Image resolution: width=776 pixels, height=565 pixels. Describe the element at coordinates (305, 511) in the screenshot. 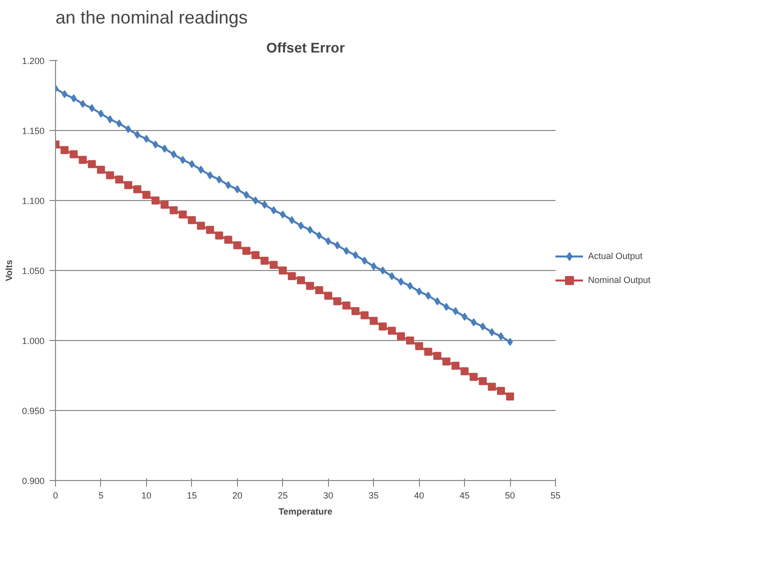

I see `x-axis-title: Temperature` at that location.